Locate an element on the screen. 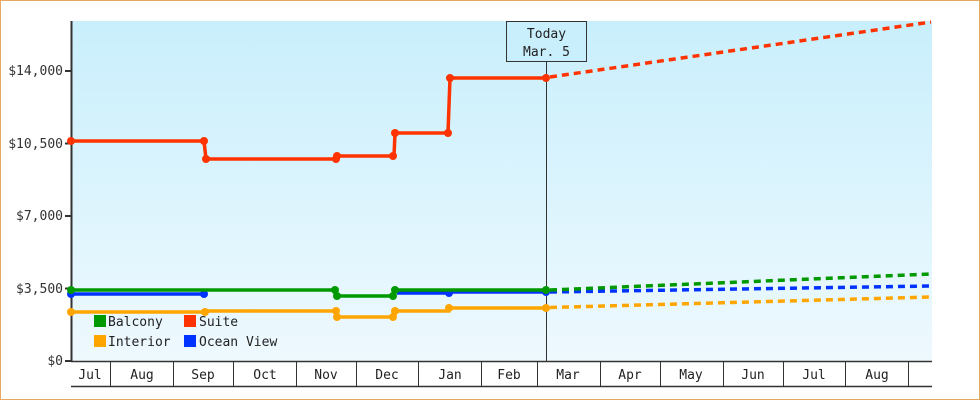  series-ocean-view is located at coordinates (499, 291).